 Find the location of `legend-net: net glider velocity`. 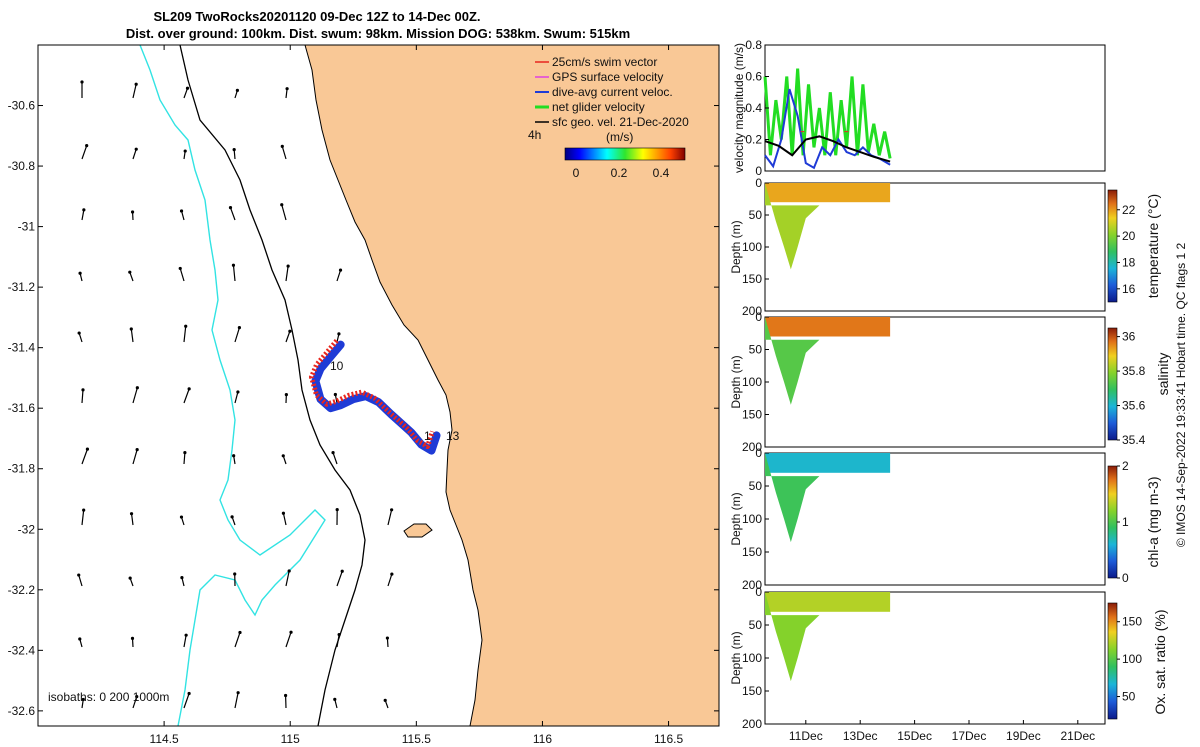

legend-net: net glider velocity is located at coordinates (598, 107).